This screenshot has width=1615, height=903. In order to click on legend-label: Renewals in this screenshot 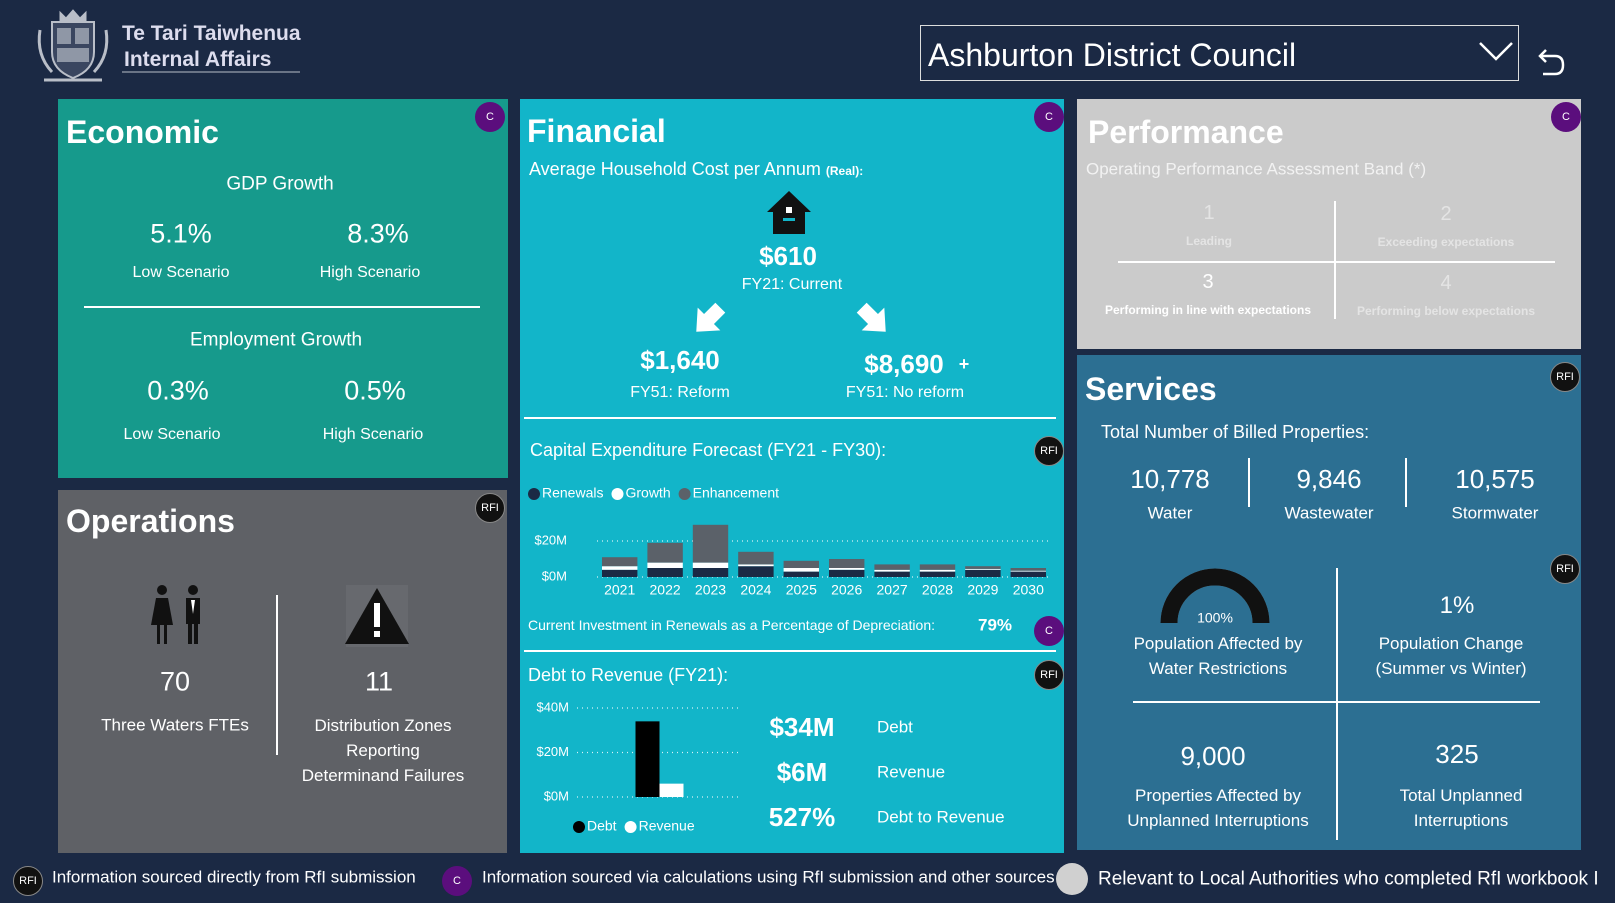, I will do `click(572, 493)`.